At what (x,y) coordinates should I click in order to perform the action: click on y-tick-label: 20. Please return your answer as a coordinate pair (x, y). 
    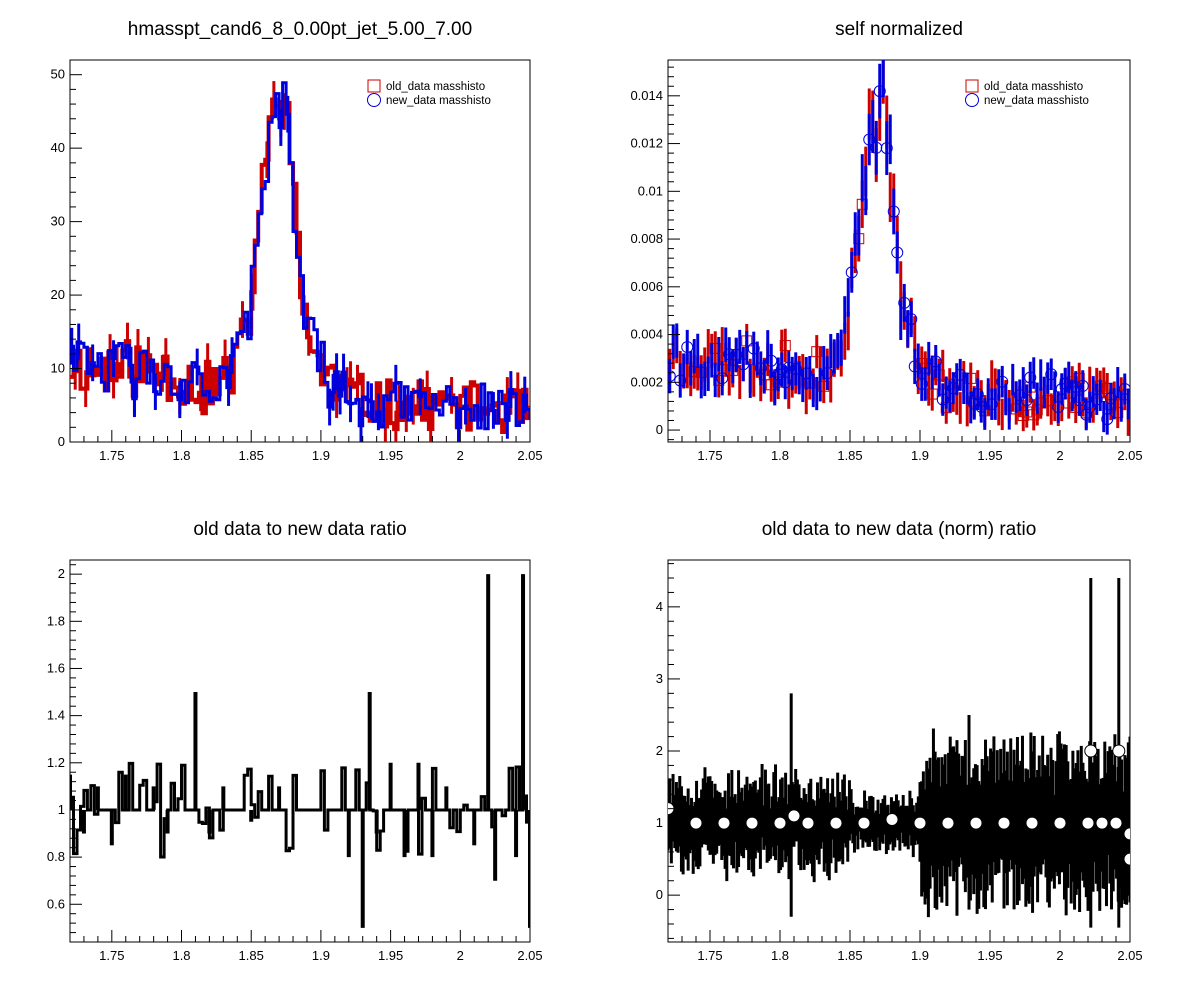
    Looking at the image, I should click on (58, 294).